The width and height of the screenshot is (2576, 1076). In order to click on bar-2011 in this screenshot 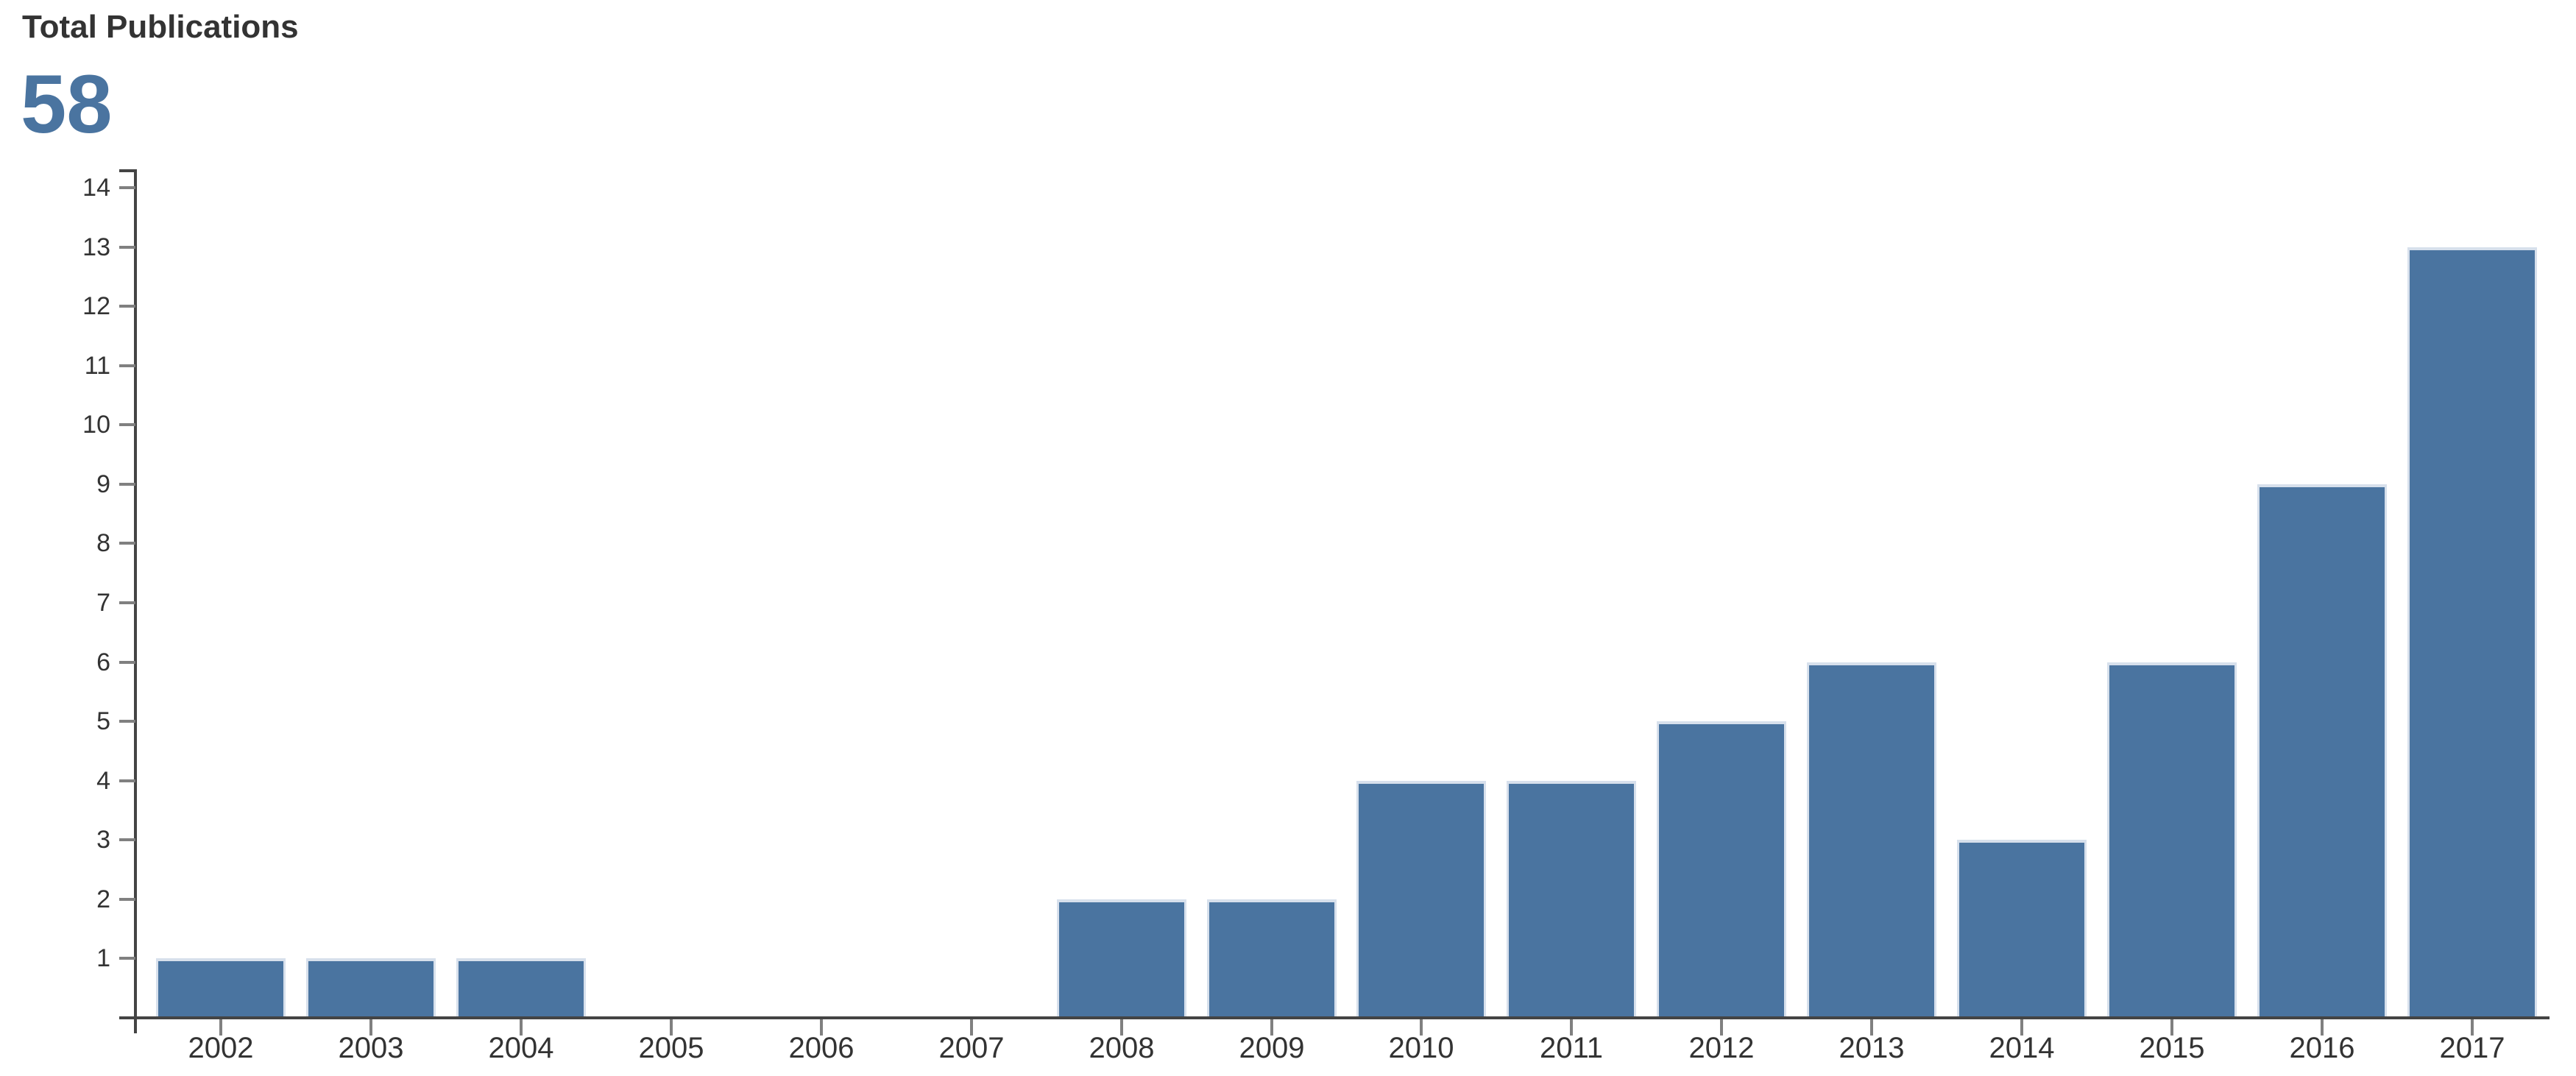, I will do `click(1571, 899)`.